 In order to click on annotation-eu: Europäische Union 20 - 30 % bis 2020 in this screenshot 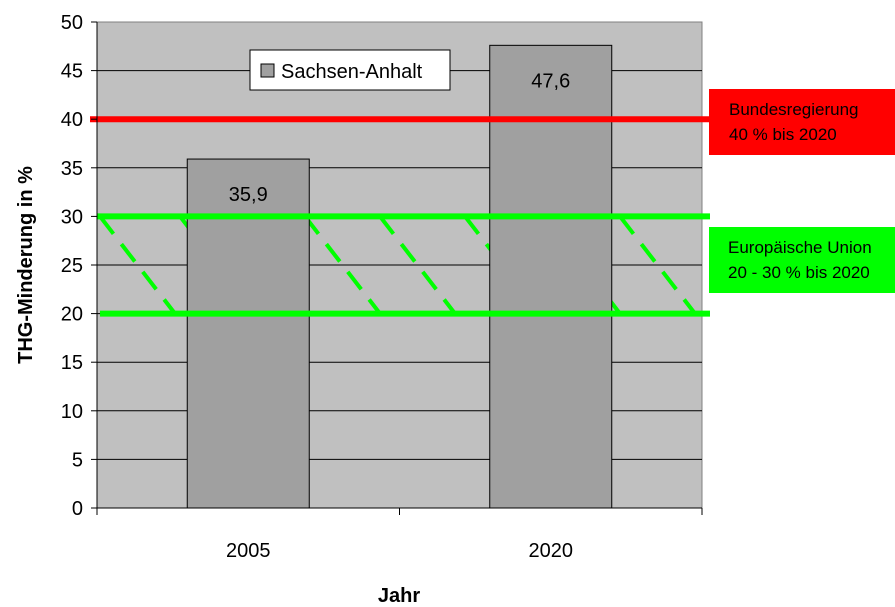, I will do `click(802, 260)`.